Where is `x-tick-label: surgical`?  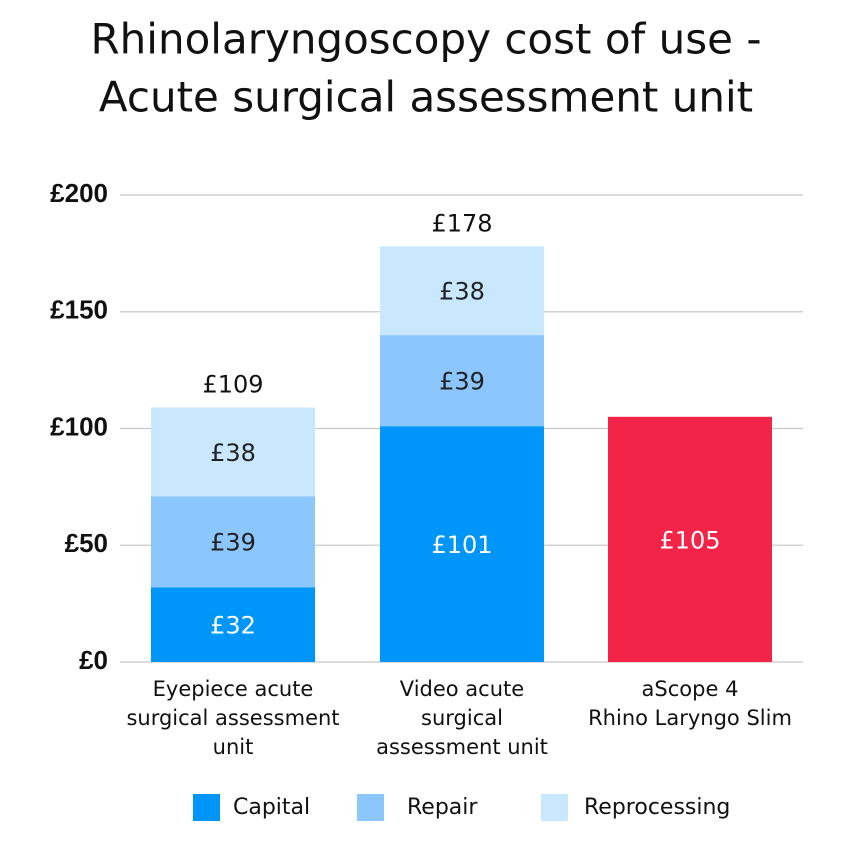 x-tick-label: surgical is located at coordinates (462, 718).